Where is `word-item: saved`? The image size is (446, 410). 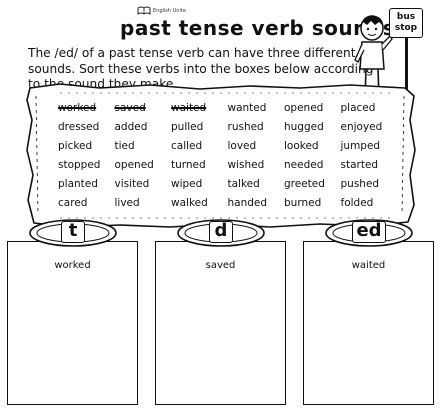 word-item: saved is located at coordinates (130, 108).